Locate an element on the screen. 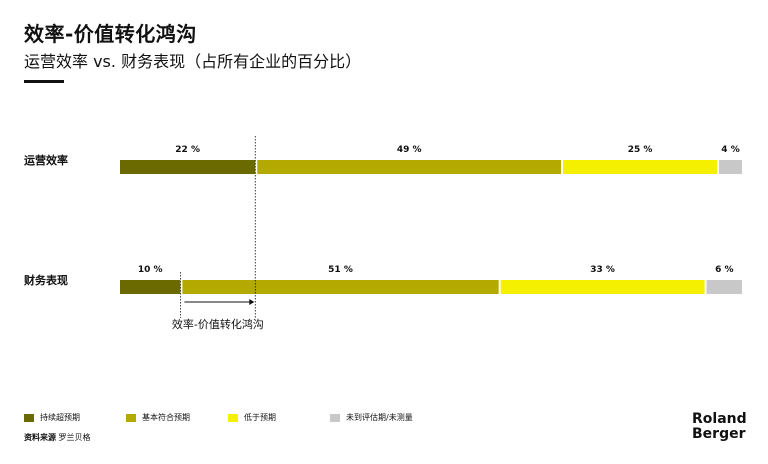 This screenshot has width=768, height=464. legend-item: 低于预期 is located at coordinates (279, 417).